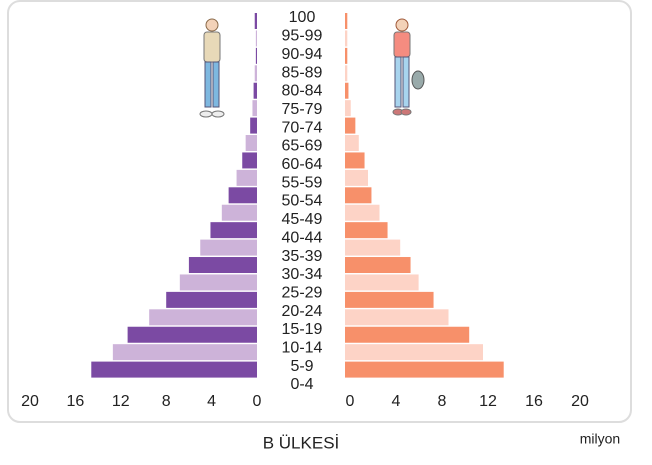 The width and height of the screenshot is (652, 465). I want to click on age-label: 25-29, so click(302, 292).